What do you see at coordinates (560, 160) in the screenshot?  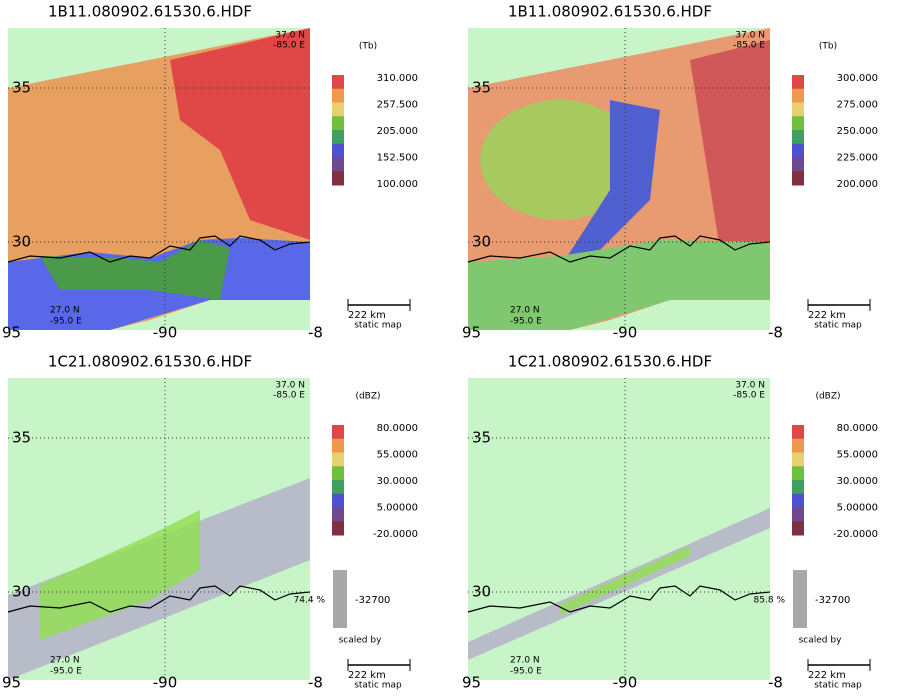 I see `storm` at bounding box center [560, 160].